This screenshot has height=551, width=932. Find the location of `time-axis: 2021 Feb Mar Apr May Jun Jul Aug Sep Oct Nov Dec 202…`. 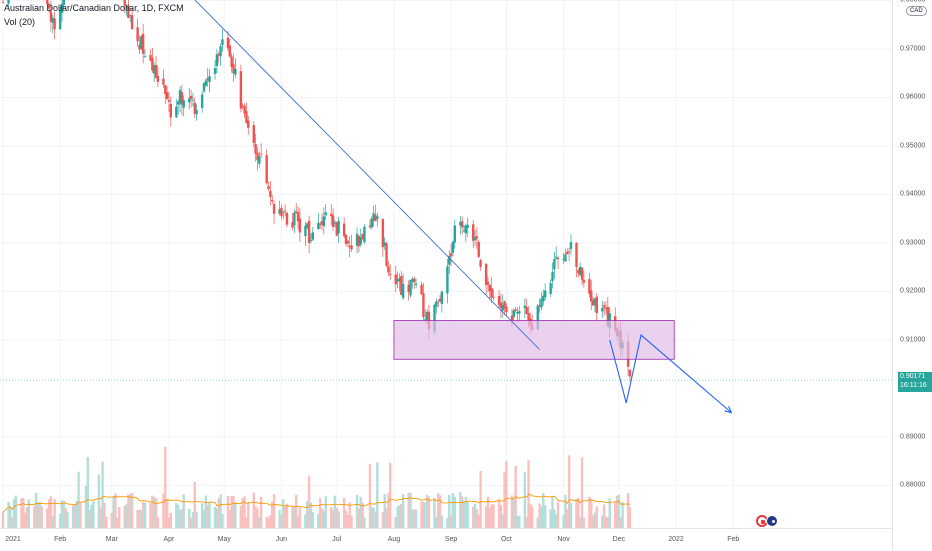

time-axis: 2021 Feb Mar Apr May Jun Jul Aug Sep Oct Nov Dec 202… is located at coordinates (446, 539).